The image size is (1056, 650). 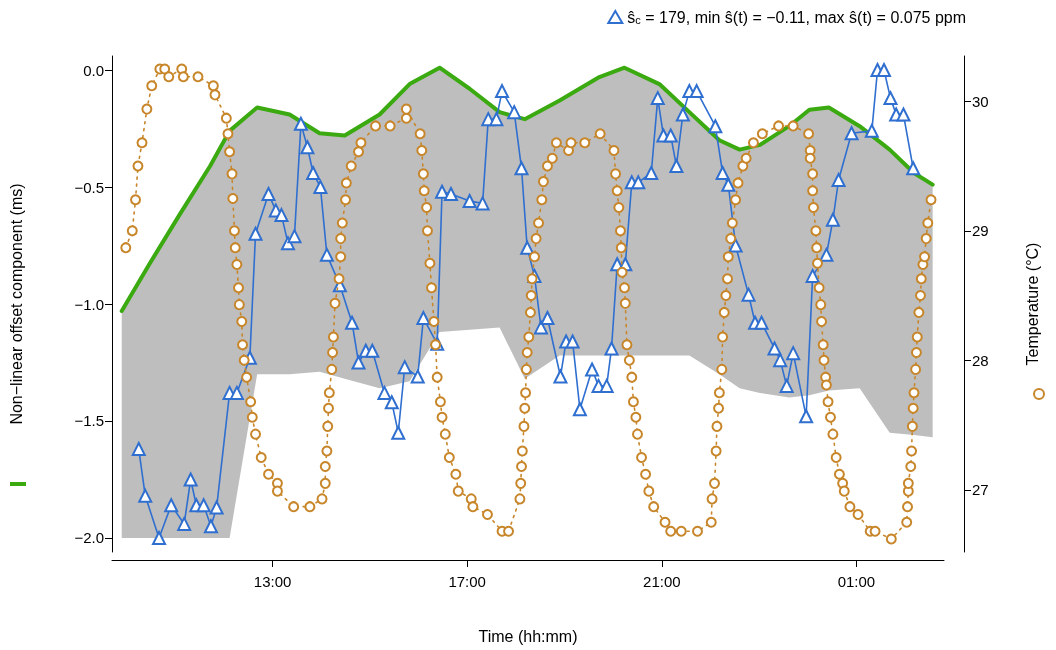 I want to click on y-axis-title: Non−linear offset component (ms), so click(x=16, y=304).